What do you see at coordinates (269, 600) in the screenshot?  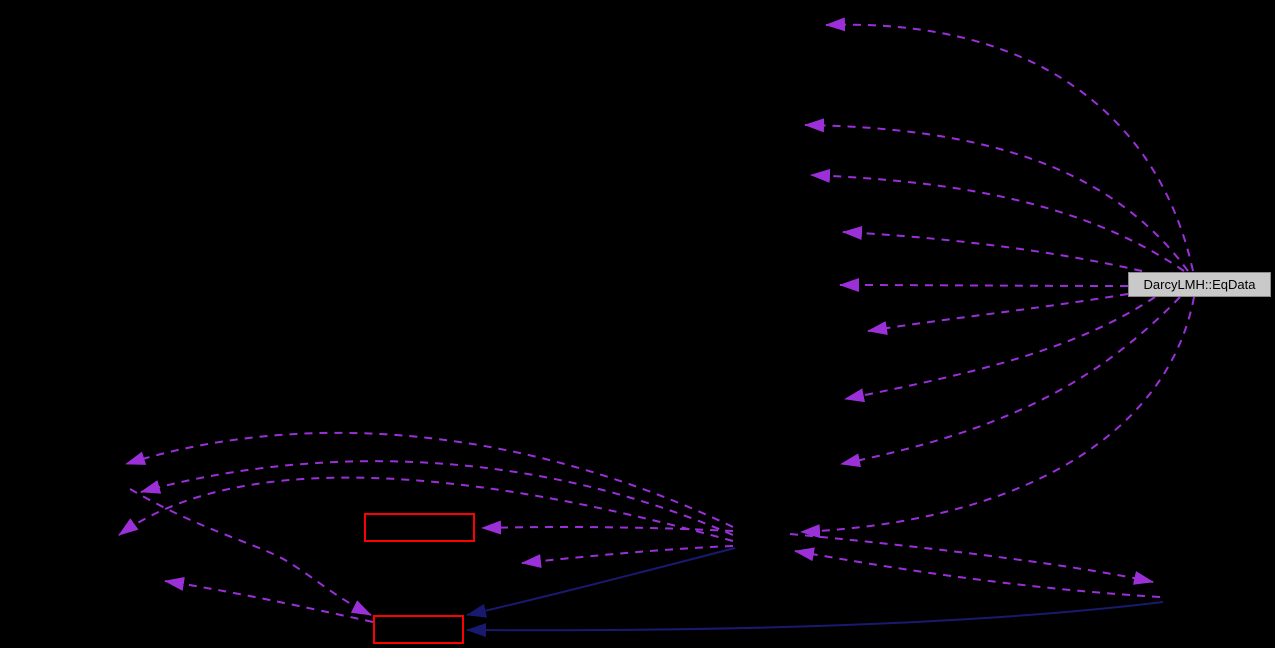 I see `edge-truncated-lower-to-hidden-left` at bounding box center [269, 600].